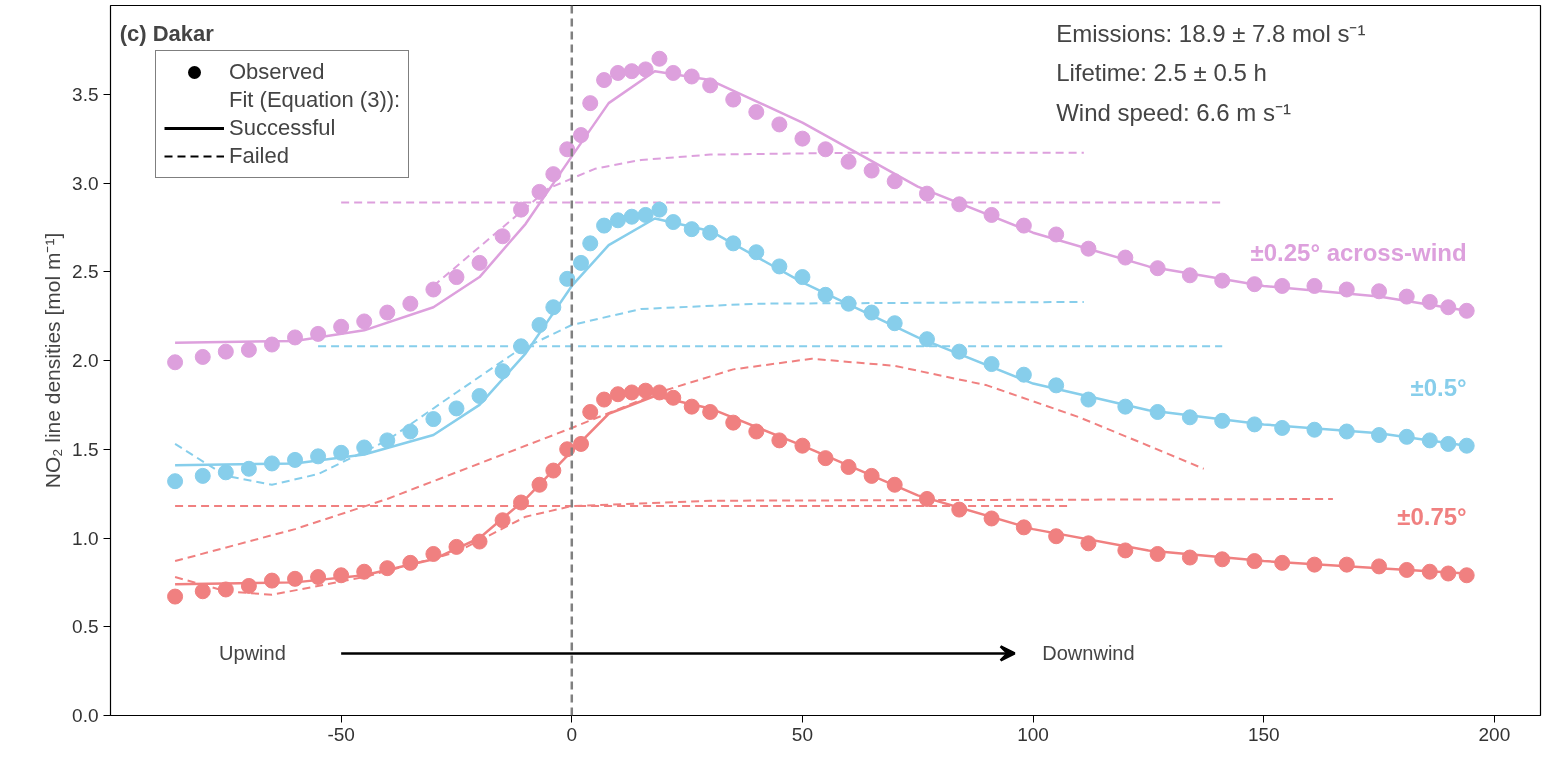 The image size is (1568, 767). Describe the element at coordinates (85, 272) in the screenshot. I see `y-tick-label: 2.5` at that location.